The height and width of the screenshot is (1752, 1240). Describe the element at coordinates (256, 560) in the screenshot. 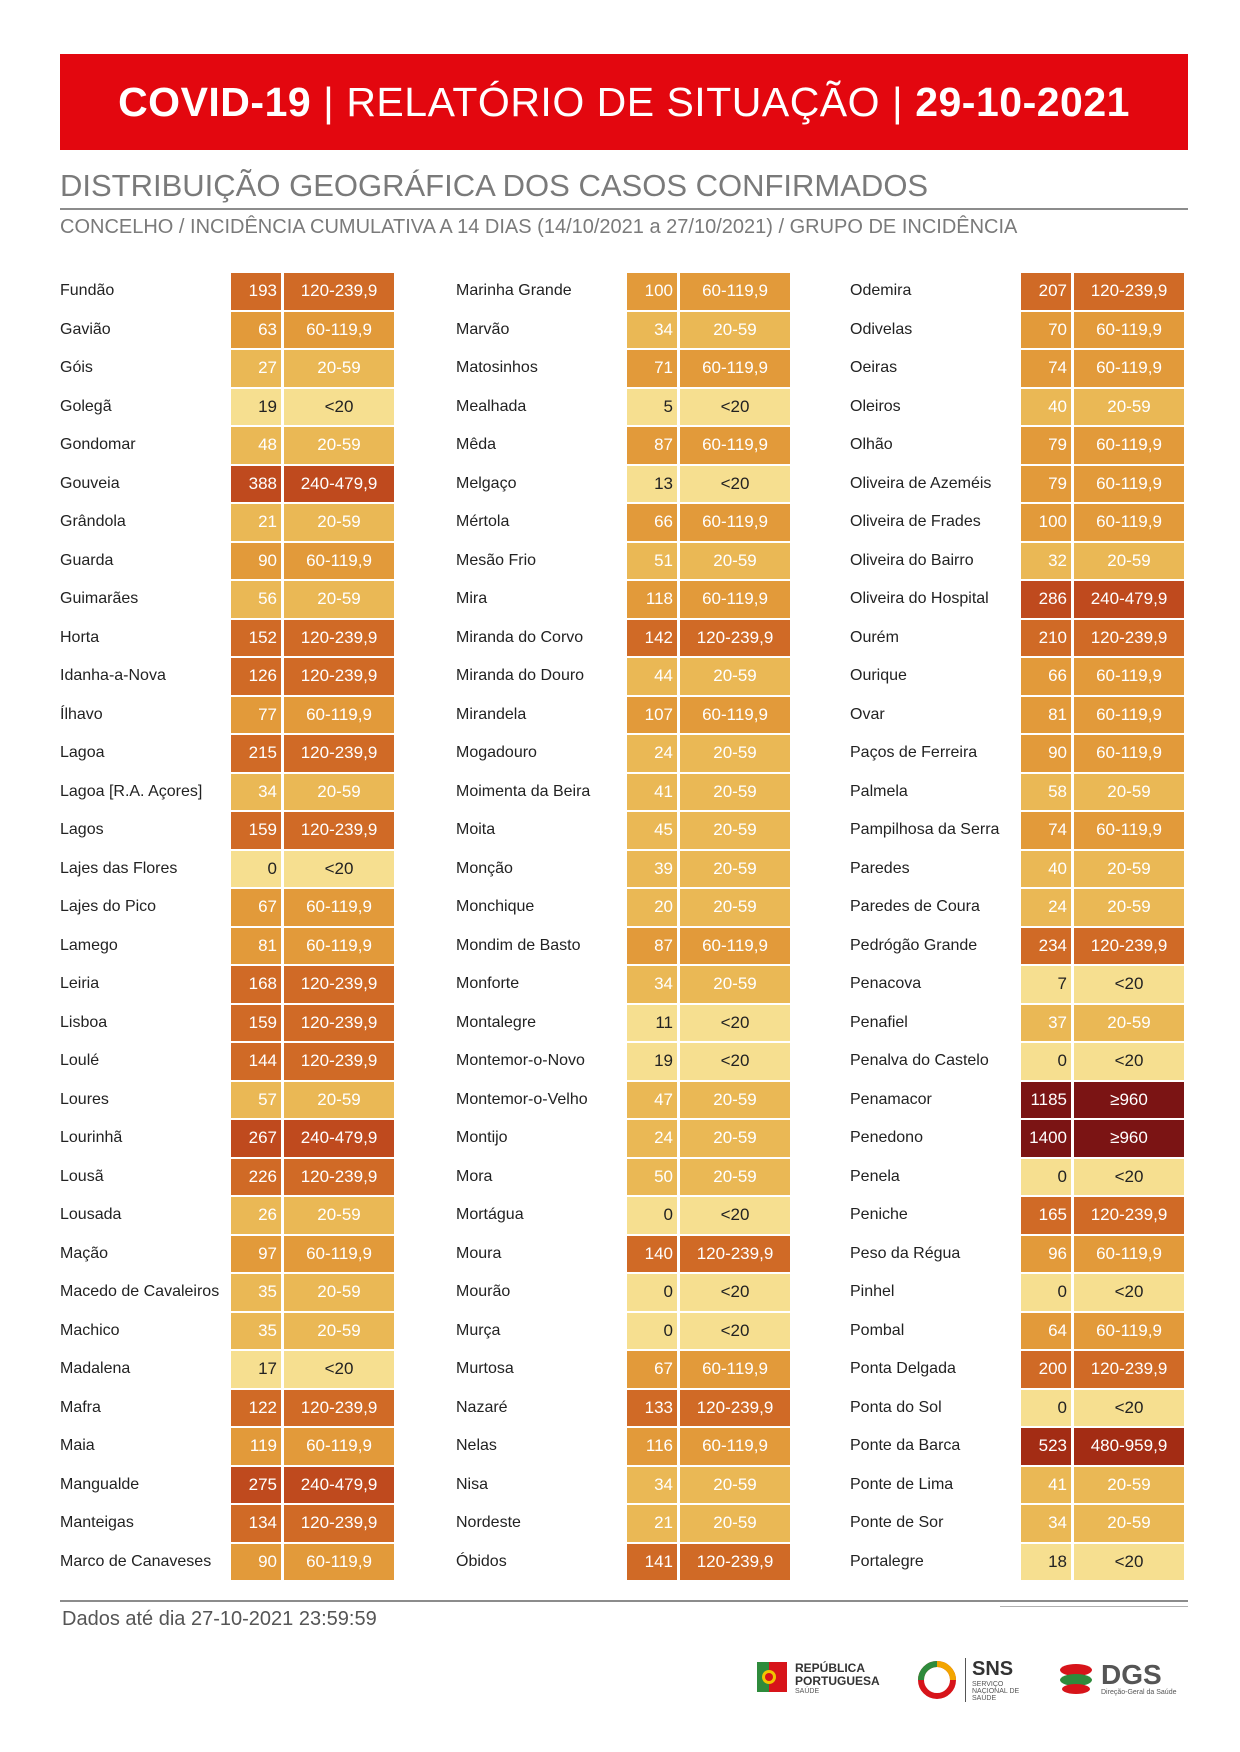

I see `incidence-value: 90` at that location.